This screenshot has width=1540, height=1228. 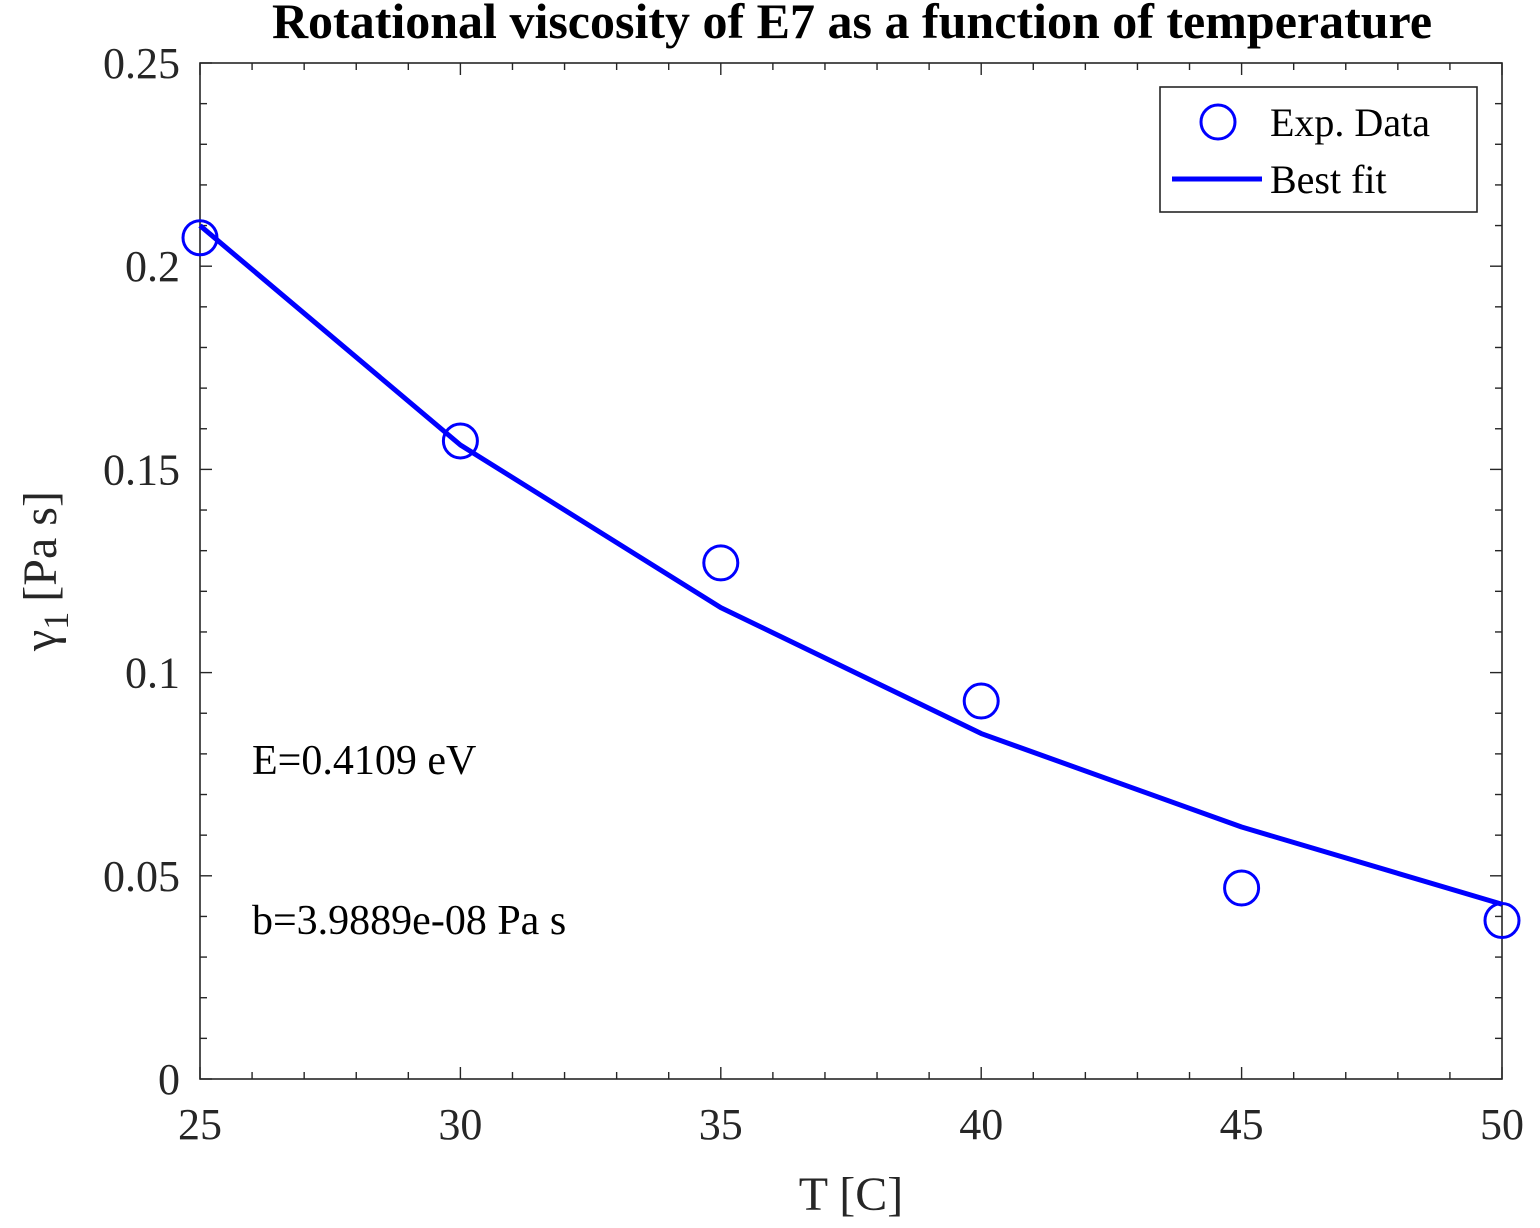 I want to click on y-tick-label: 0.1, so click(x=152, y=673).